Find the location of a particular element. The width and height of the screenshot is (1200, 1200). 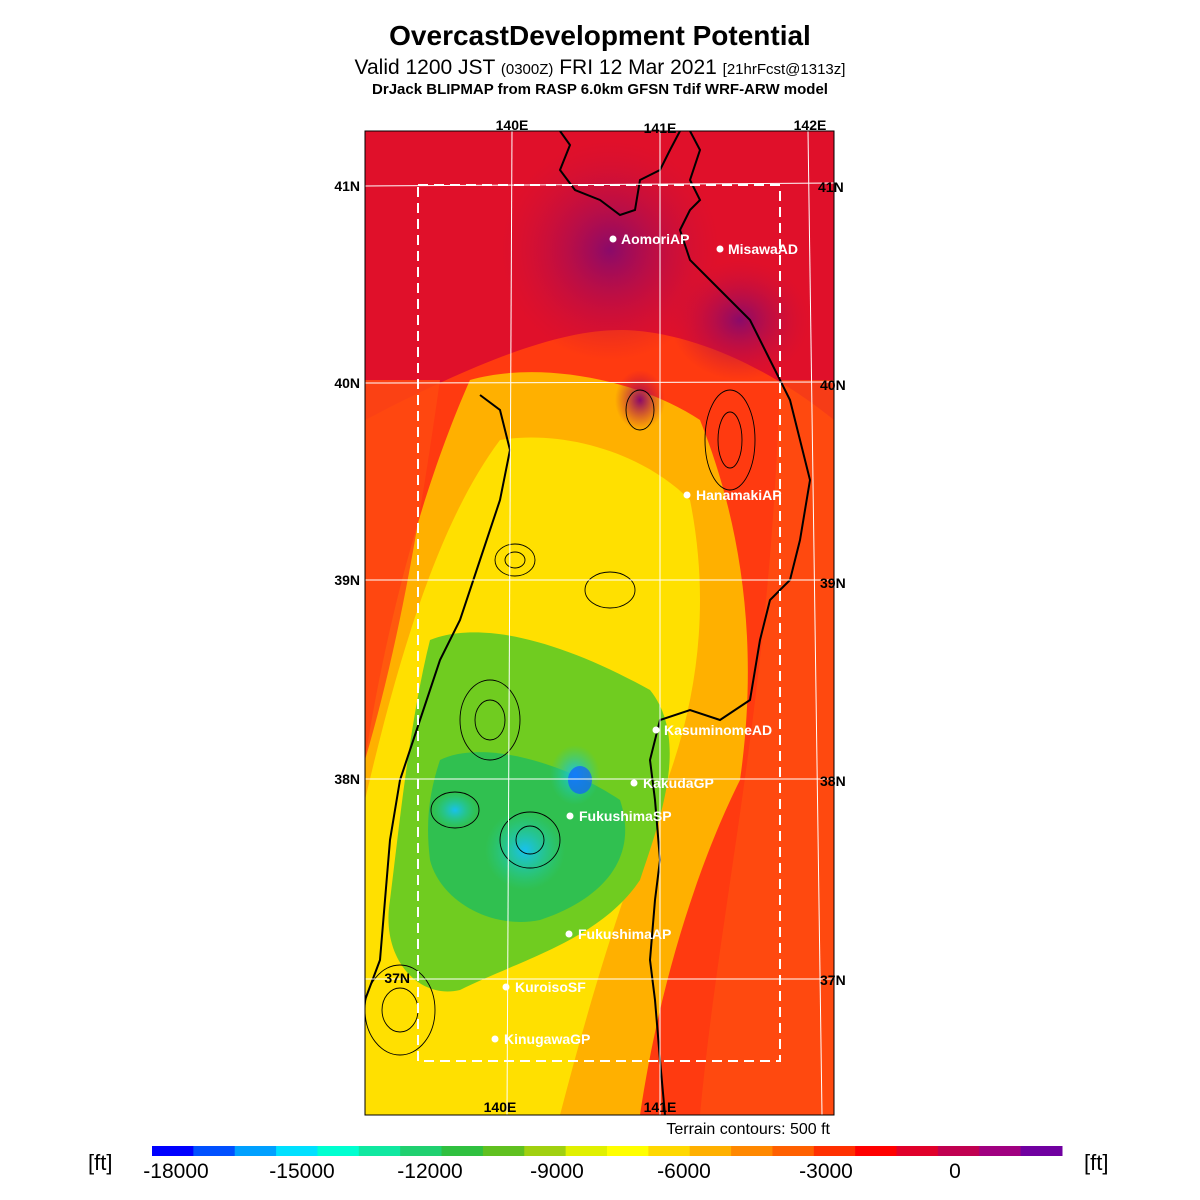

colorbar-tick: -15000 is located at coordinates (302, 1171).